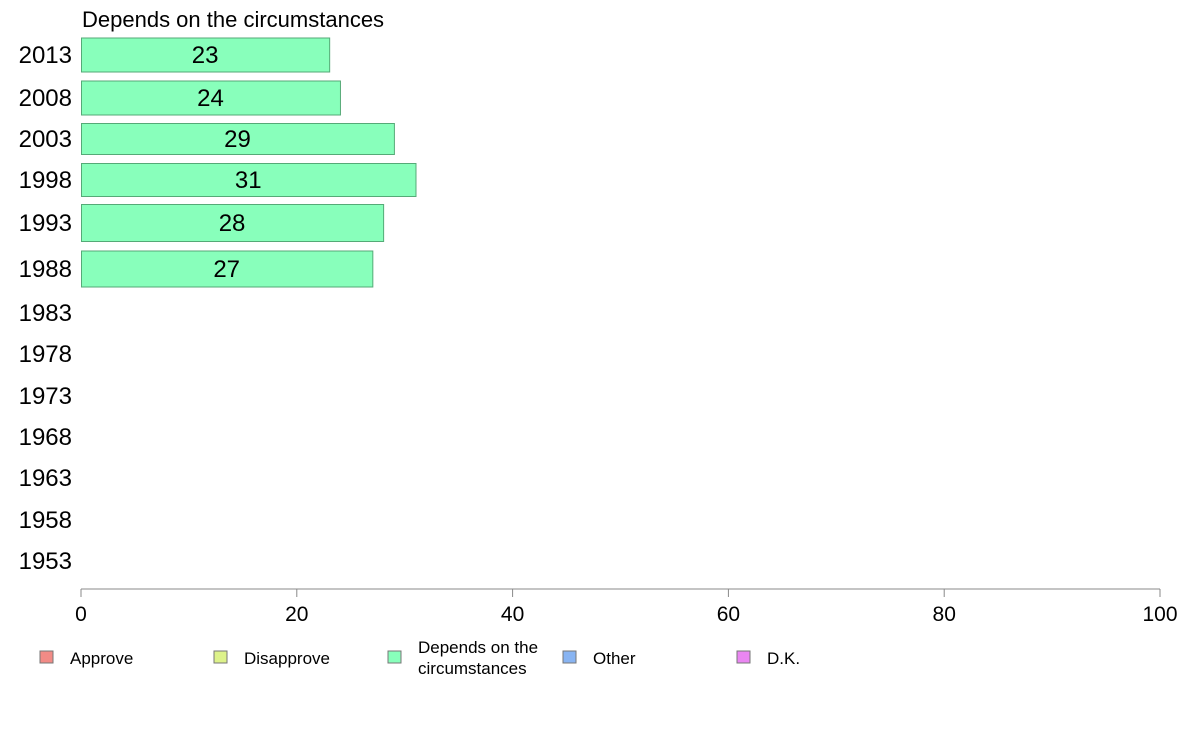  I want to click on value-label-2013: 23, so click(205, 55).